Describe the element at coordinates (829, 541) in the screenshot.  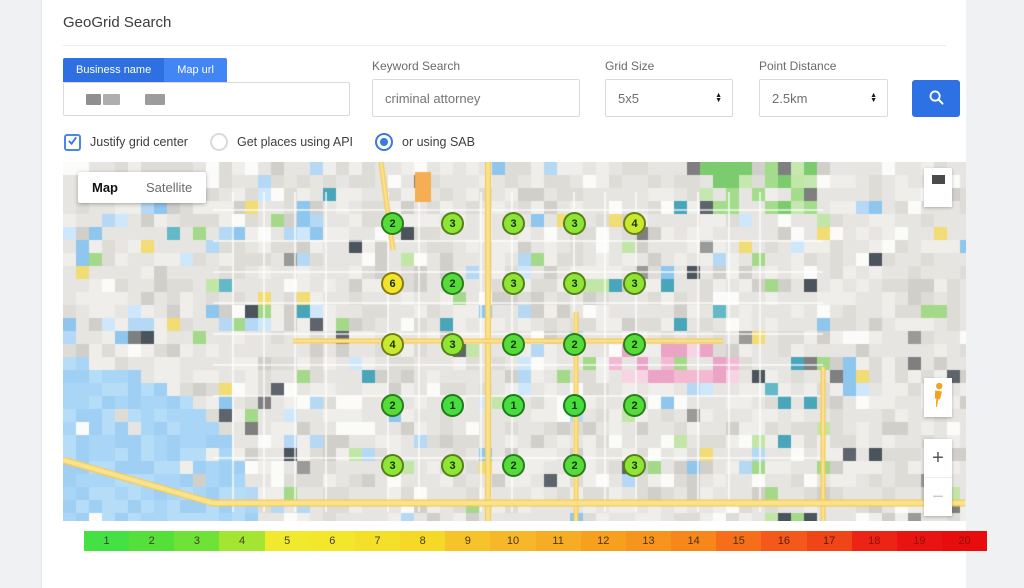
I see `scale-cell: 17` at that location.